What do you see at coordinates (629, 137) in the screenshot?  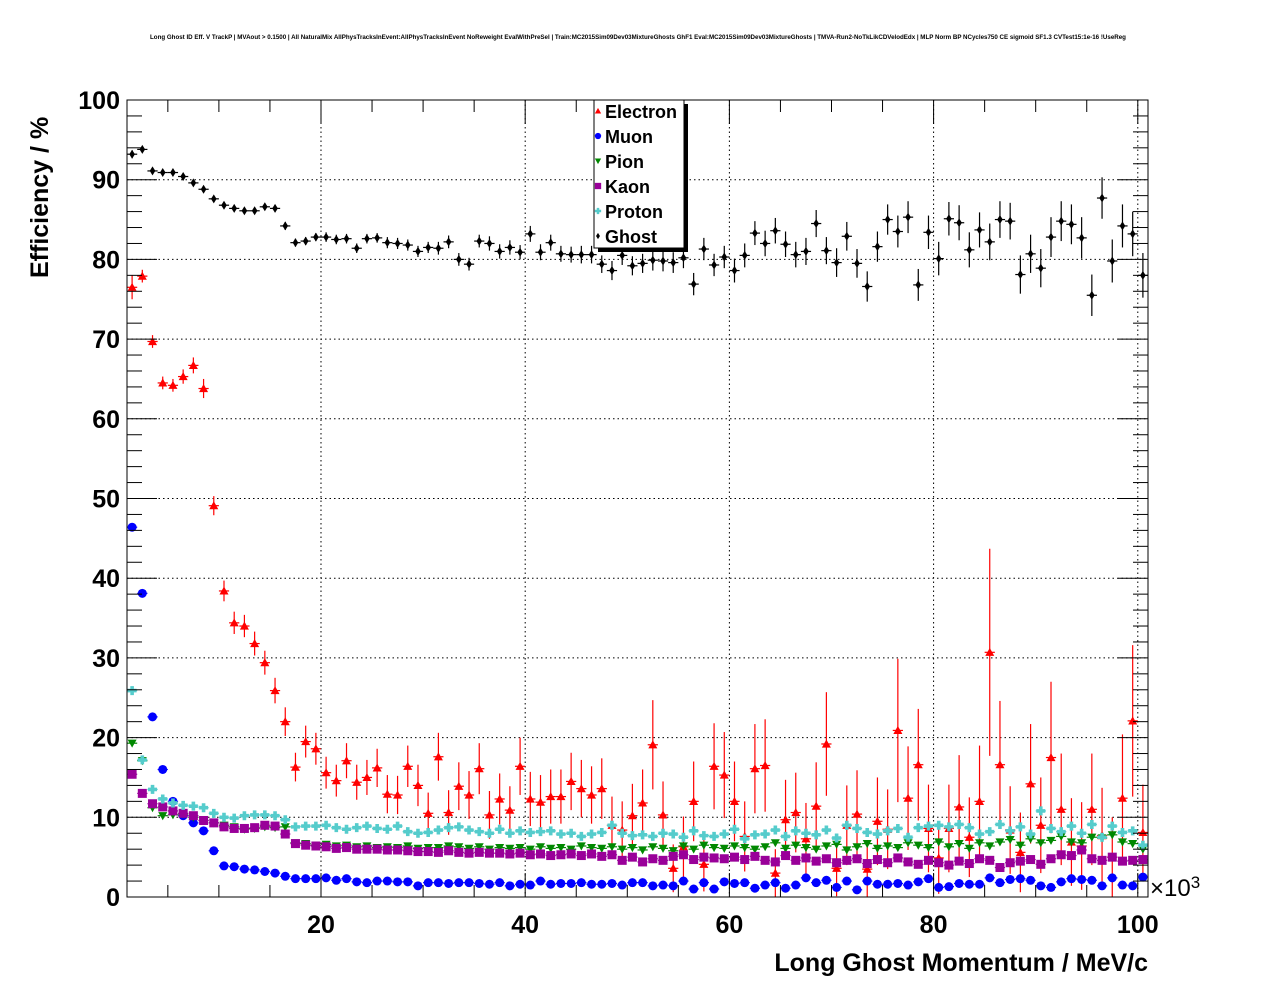 I see `legend-label-muon: Muon` at bounding box center [629, 137].